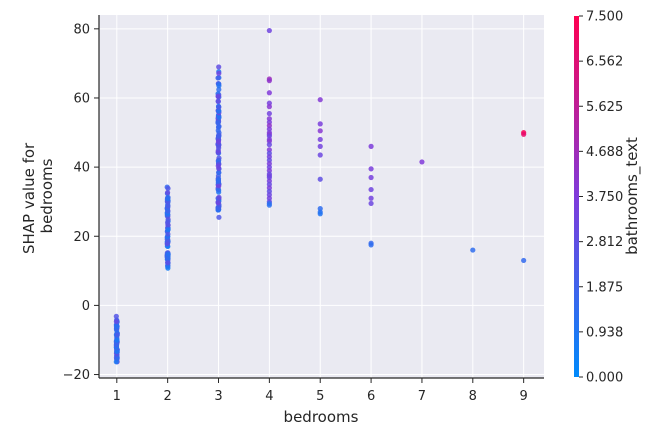 This screenshot has width=645, height=436. Describe the element at coordinates (168, 396) in the screenshot. I see `x-tick-label: 2` at that location.